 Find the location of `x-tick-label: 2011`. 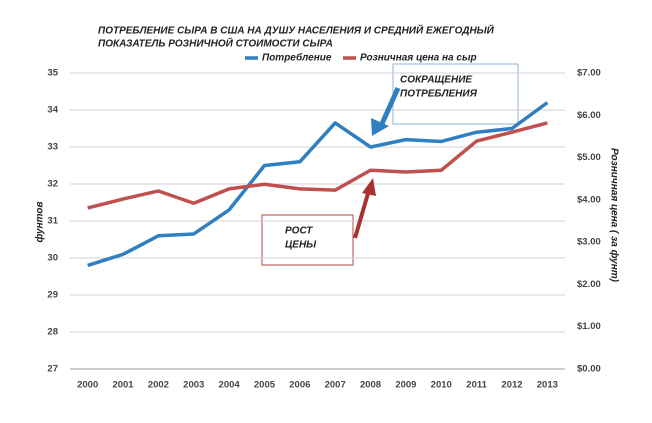

x-tick-label: 2011 is located at coordinates (476, 385).